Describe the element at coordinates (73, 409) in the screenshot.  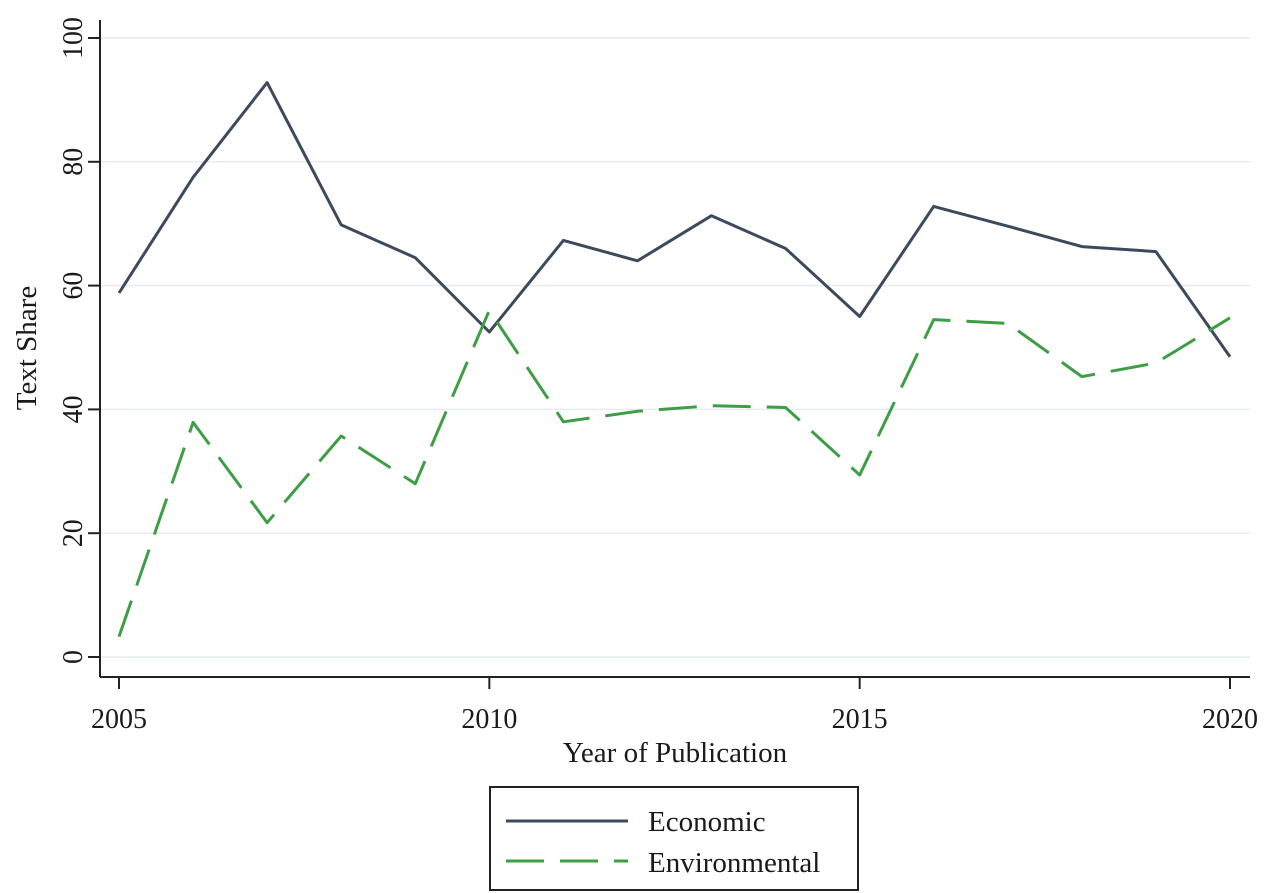
I see `y-tick-label-40: 40` at that location.